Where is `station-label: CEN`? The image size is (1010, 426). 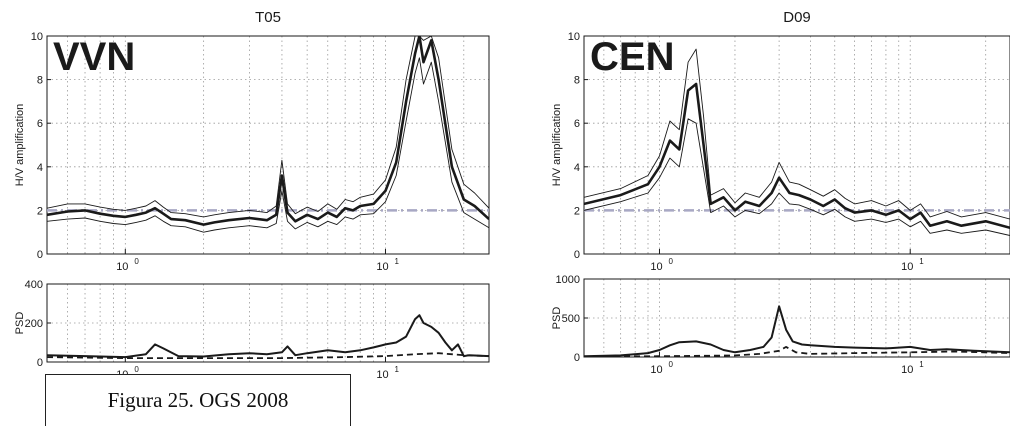 station-label: CEN is located at coordinates (632, 57).